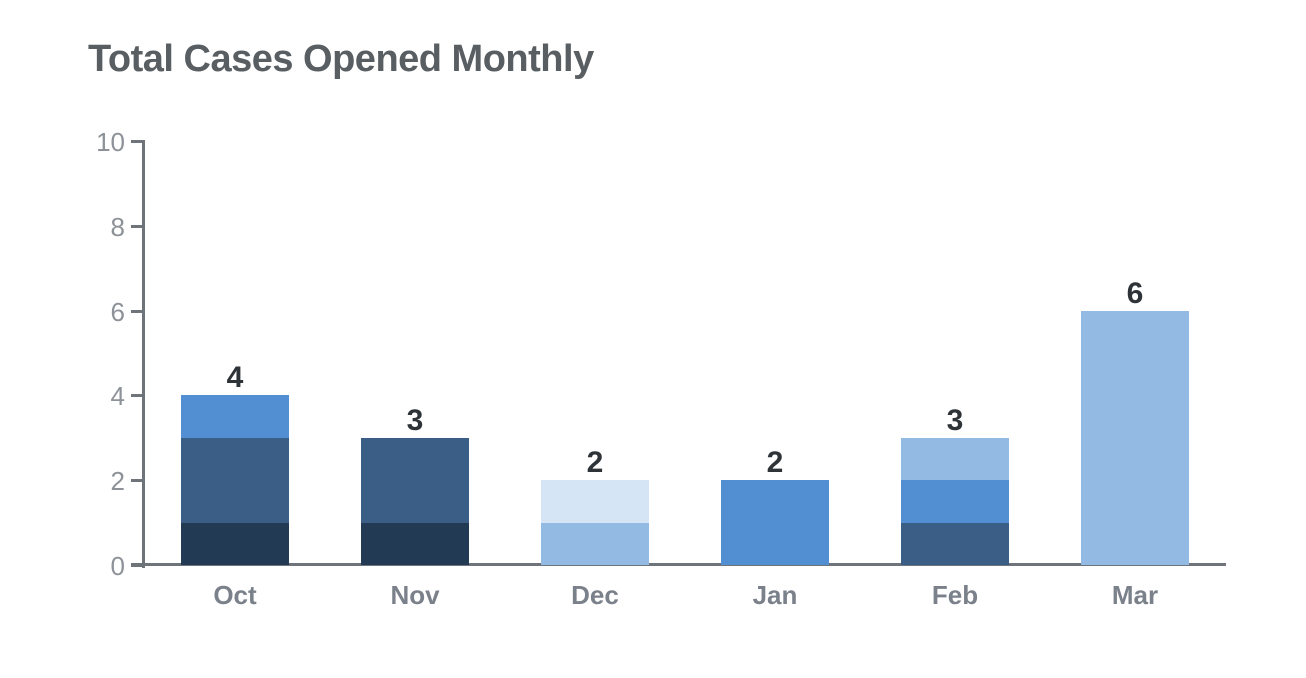 The width and height of the screenshot is (1306, 678). I want to click on y-tick-label: 2, so click(117, 481).